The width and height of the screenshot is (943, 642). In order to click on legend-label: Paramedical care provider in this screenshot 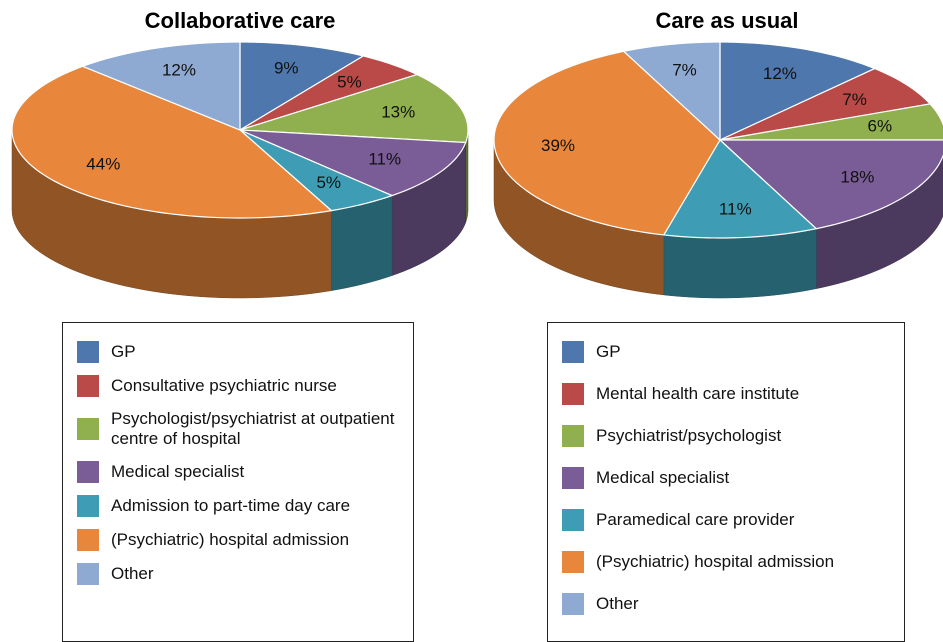, I will do `click(695, 519)`.